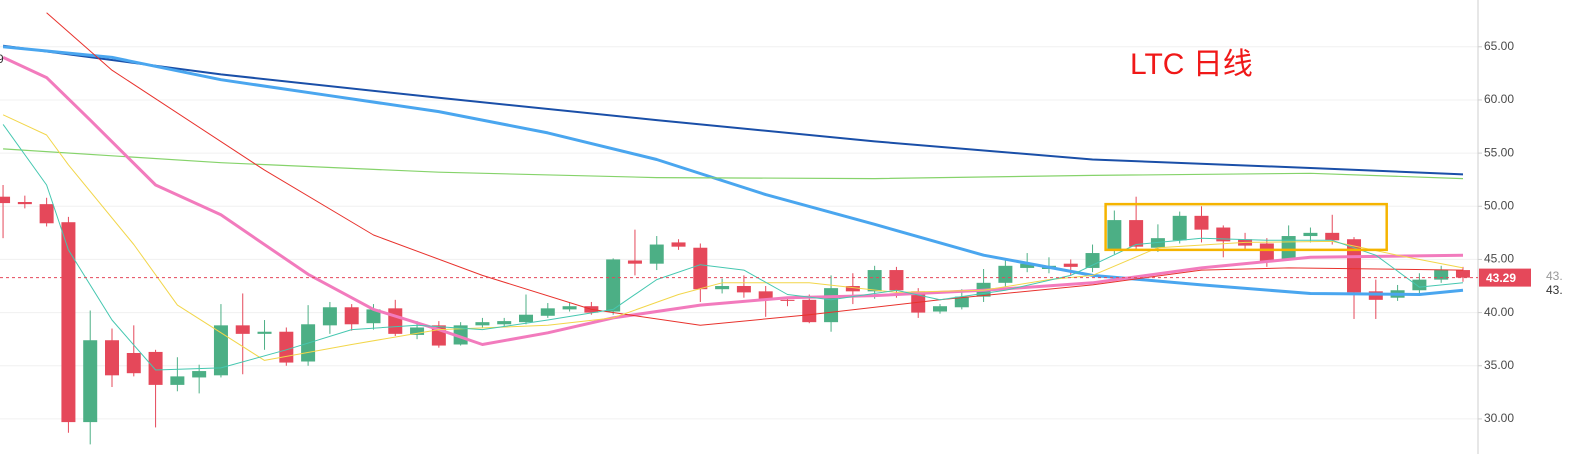  What do you see at coordinates (1499, 312) in the screenshot?
I see `y-tick-label: 40.00` at bounding box center [1499, 312].